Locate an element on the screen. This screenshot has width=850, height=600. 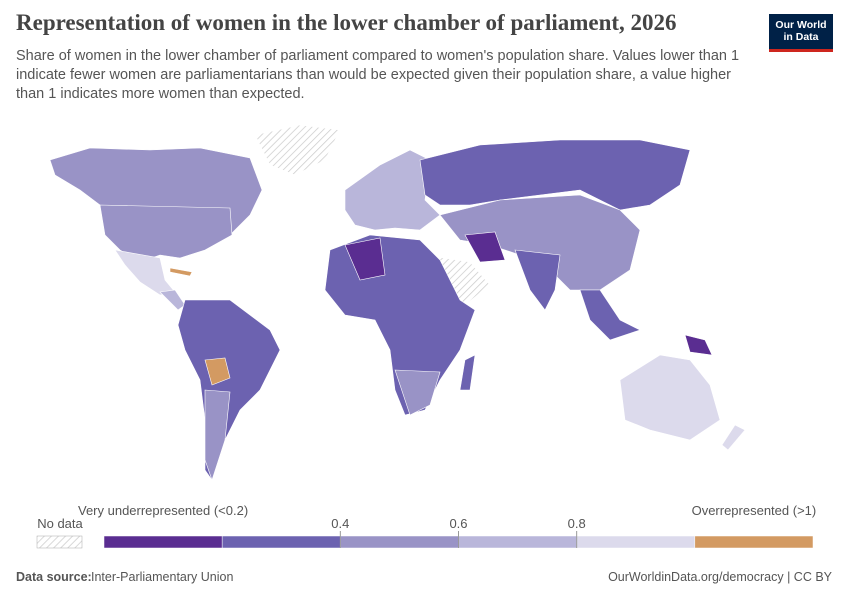
south-america is located at coordinates (229, 390).